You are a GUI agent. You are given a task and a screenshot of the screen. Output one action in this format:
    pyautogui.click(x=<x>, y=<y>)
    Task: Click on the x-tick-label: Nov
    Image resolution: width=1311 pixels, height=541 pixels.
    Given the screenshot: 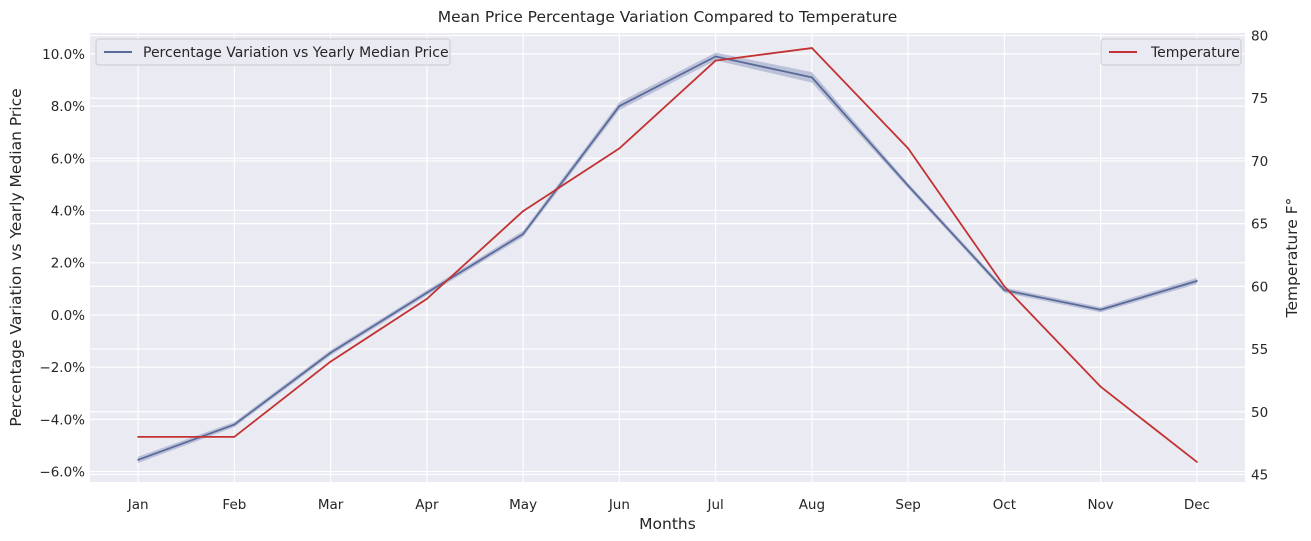 What is the action you would take?
    pyautogui.click(x=1100, y=505)
    